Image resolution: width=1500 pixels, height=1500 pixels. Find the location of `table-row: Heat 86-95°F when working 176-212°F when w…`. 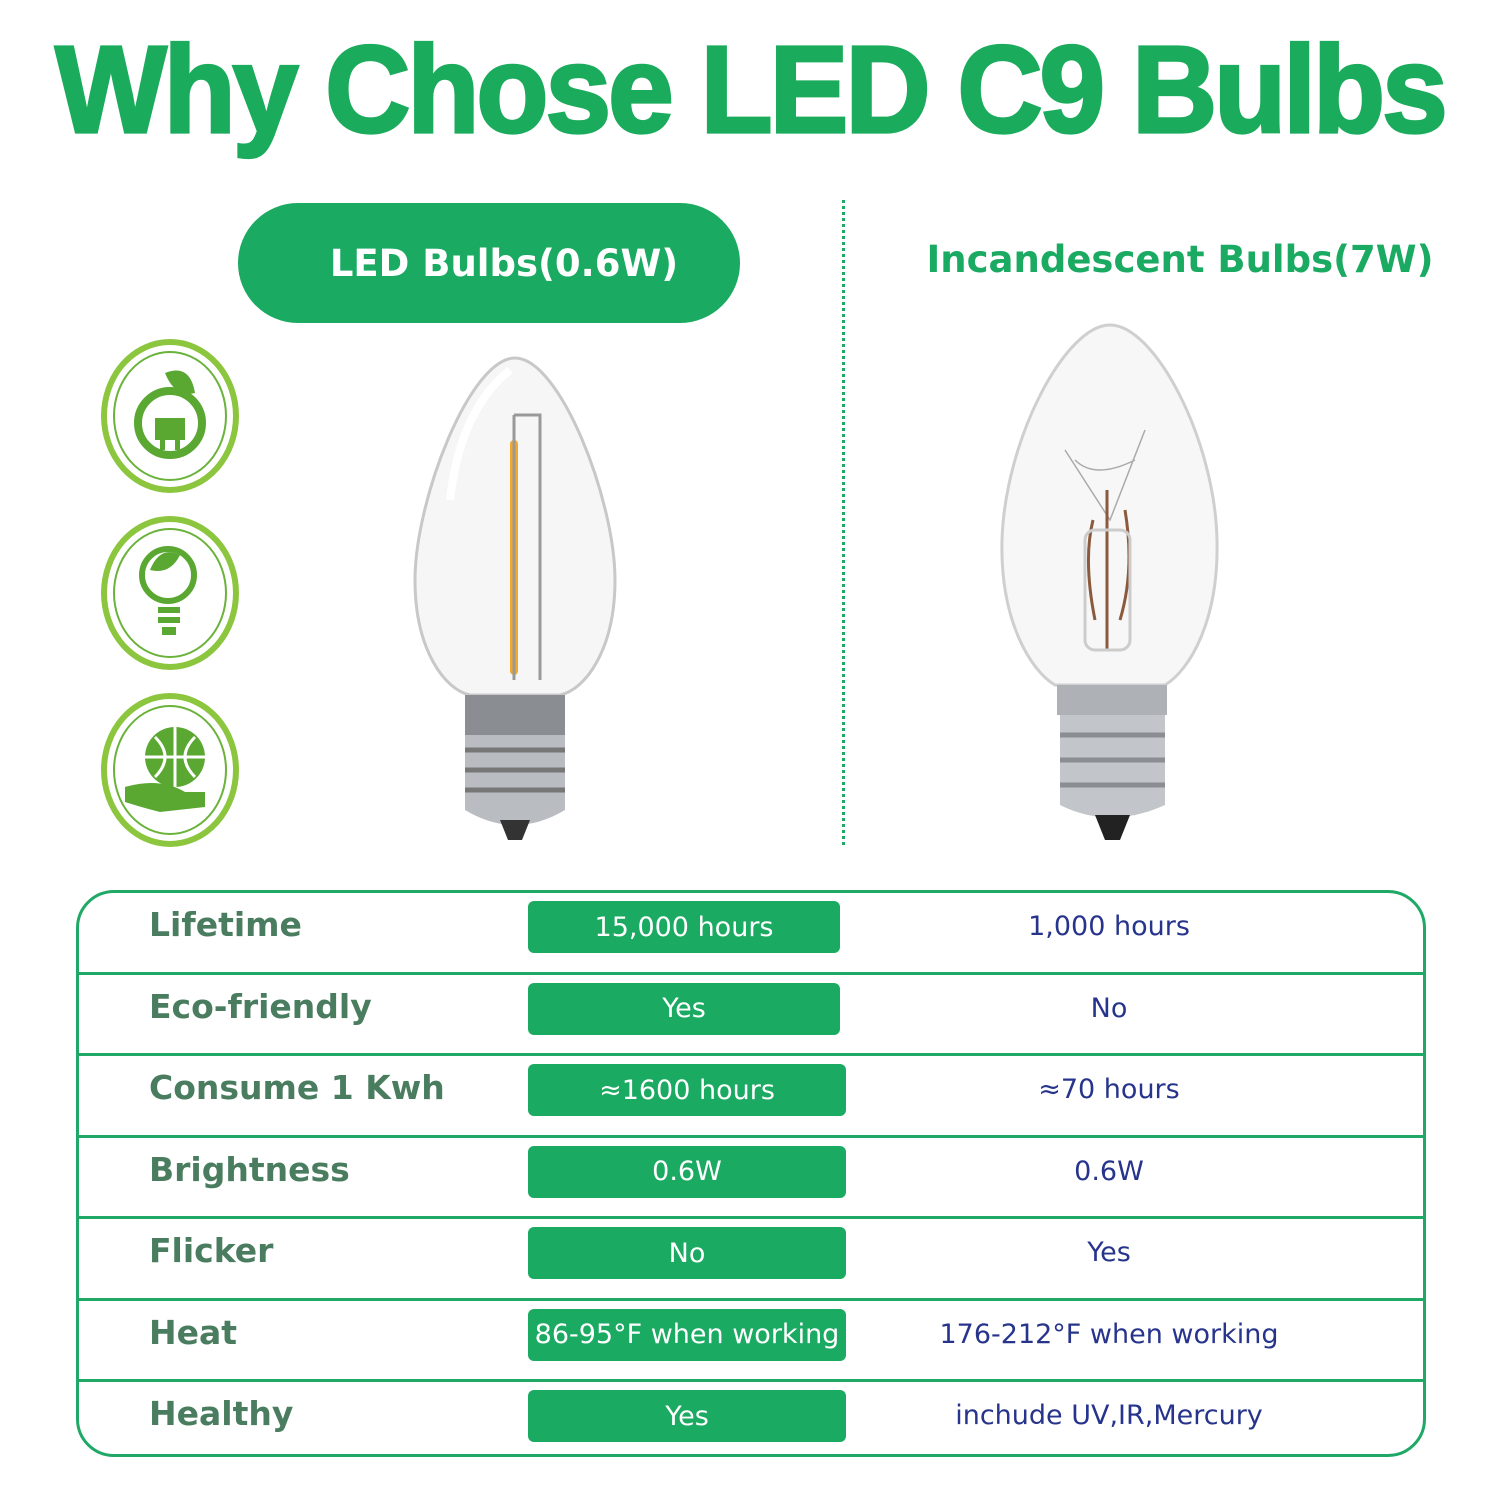

table-row: Heat 86-95°F when working 176-212°F when w… is located at coordinates (751, 1341).